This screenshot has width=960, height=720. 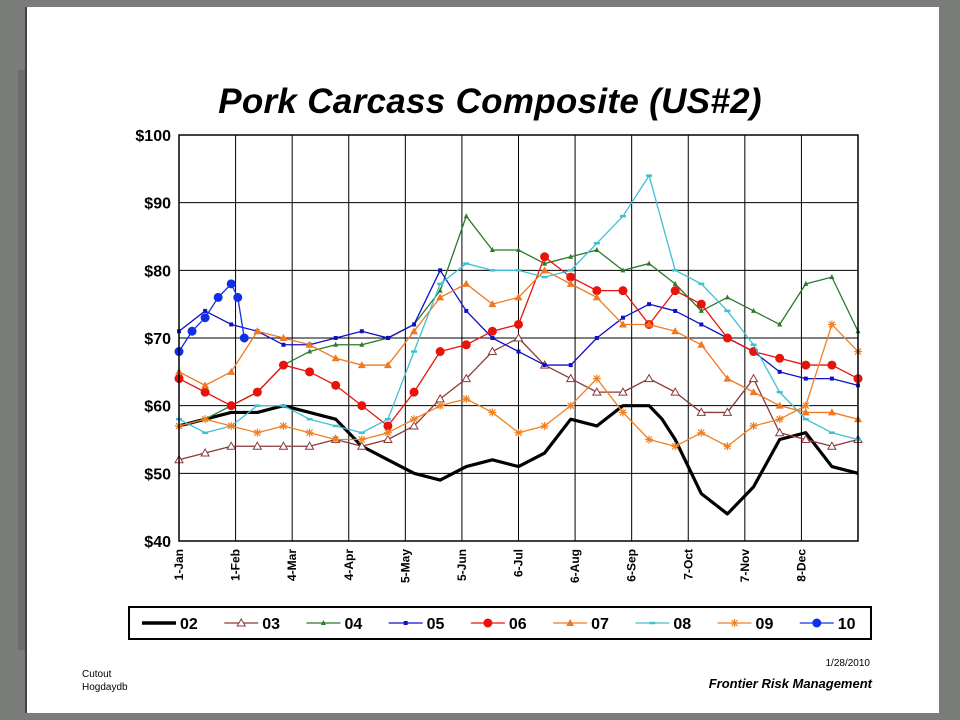 What do you see at coordinates (353, 624) in the screenshot?
I see `legend-label: 04` at bounding box center [353, 624].